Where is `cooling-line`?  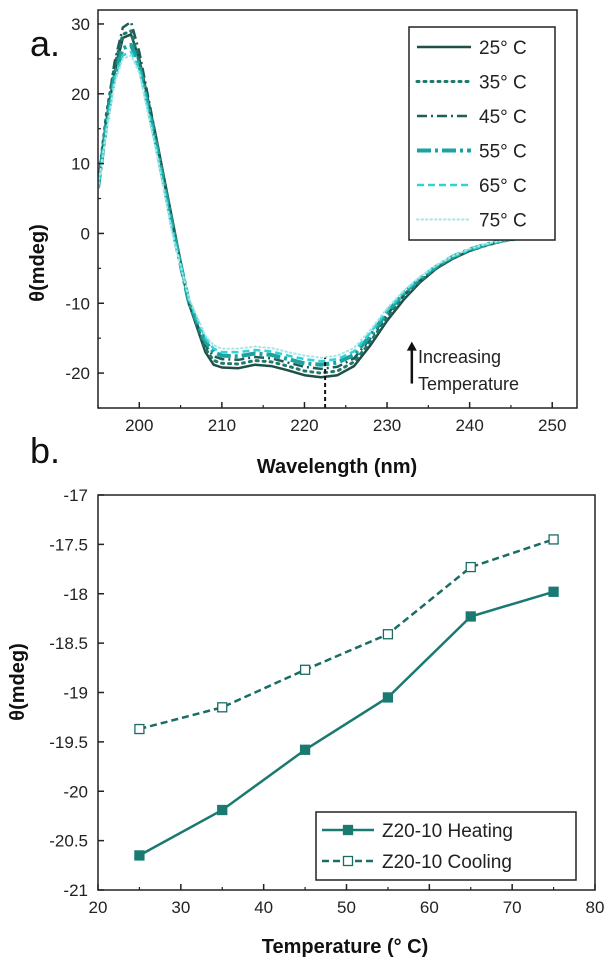
cooling-line is located at coordinates (346, 634).